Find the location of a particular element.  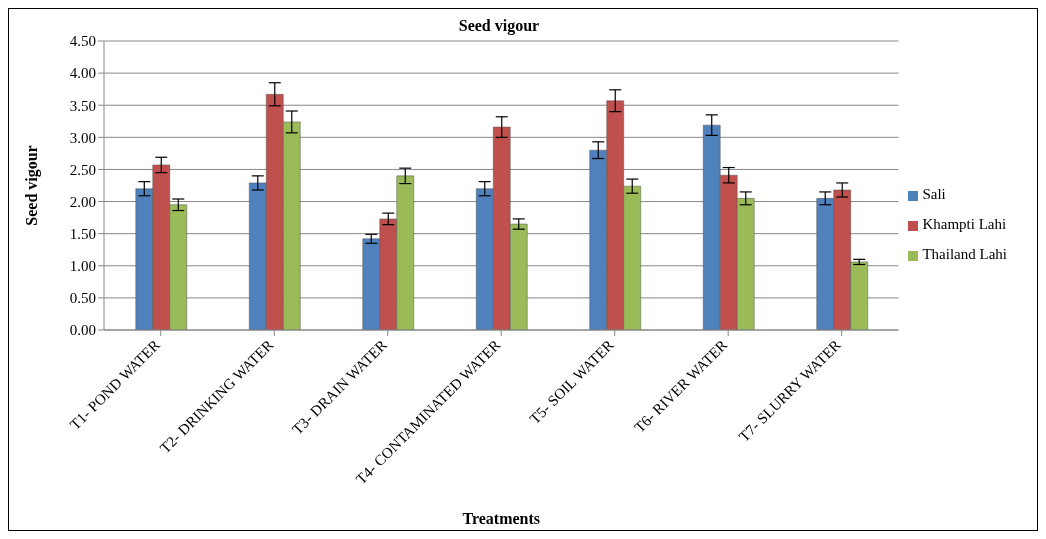

y-tick-label: 2.00 is located at coordinates (82, 201).